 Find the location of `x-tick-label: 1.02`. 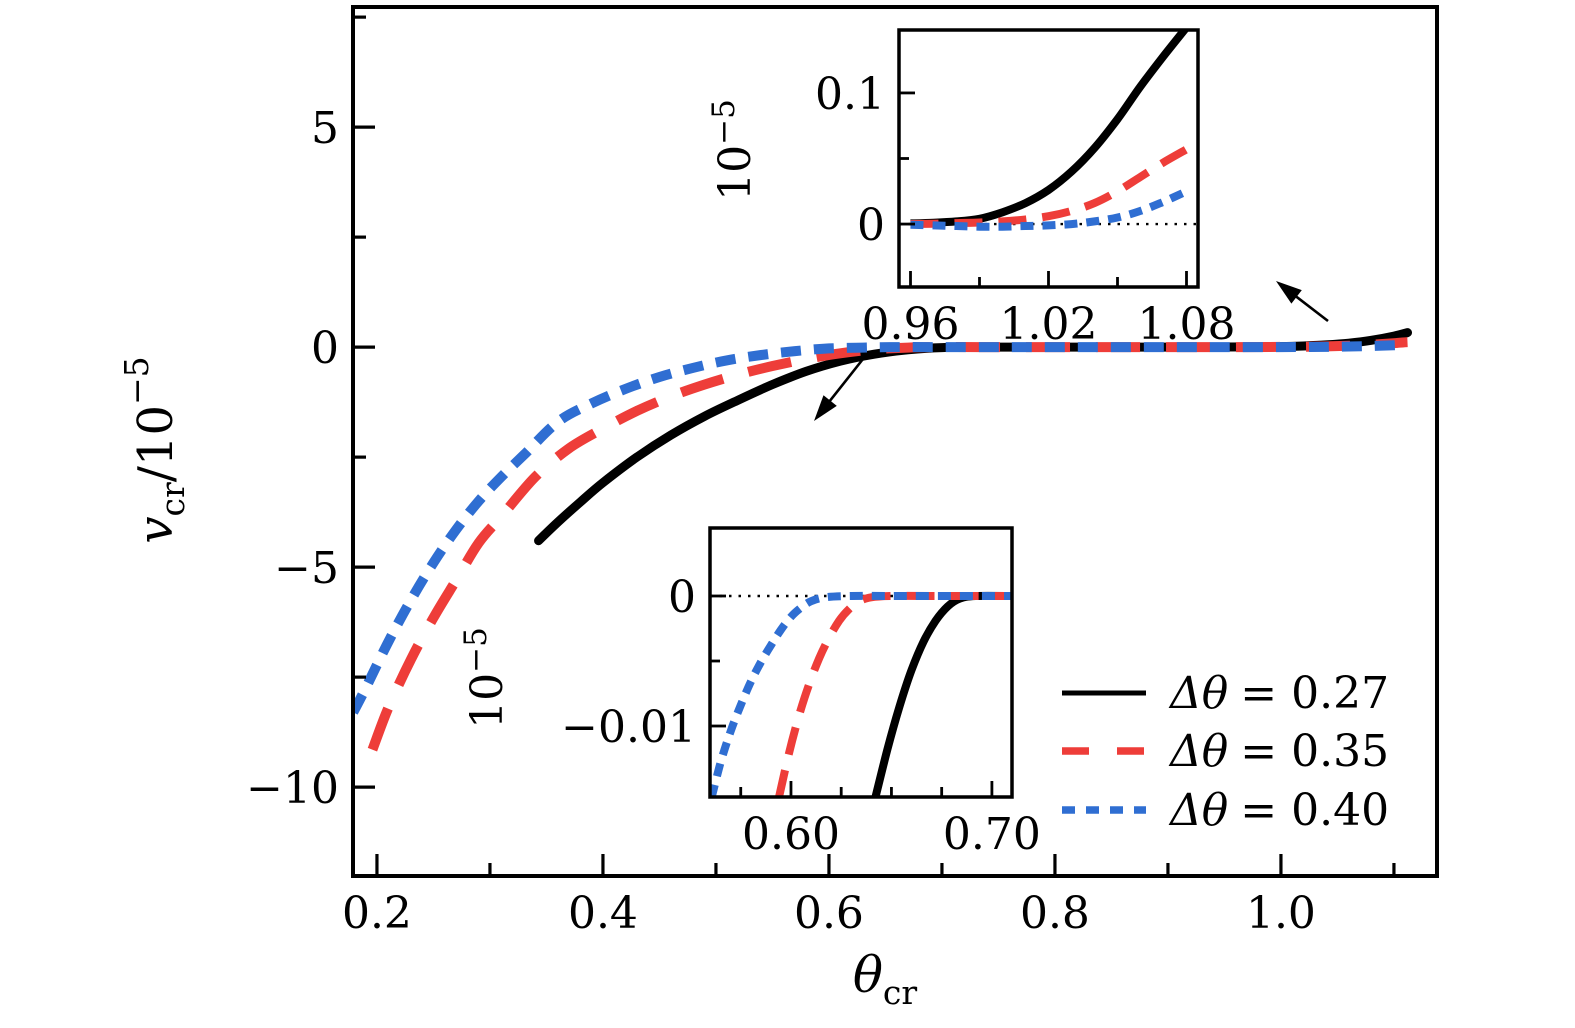

x-tick-label: 1.02 is located at coordinates (1049, 324).